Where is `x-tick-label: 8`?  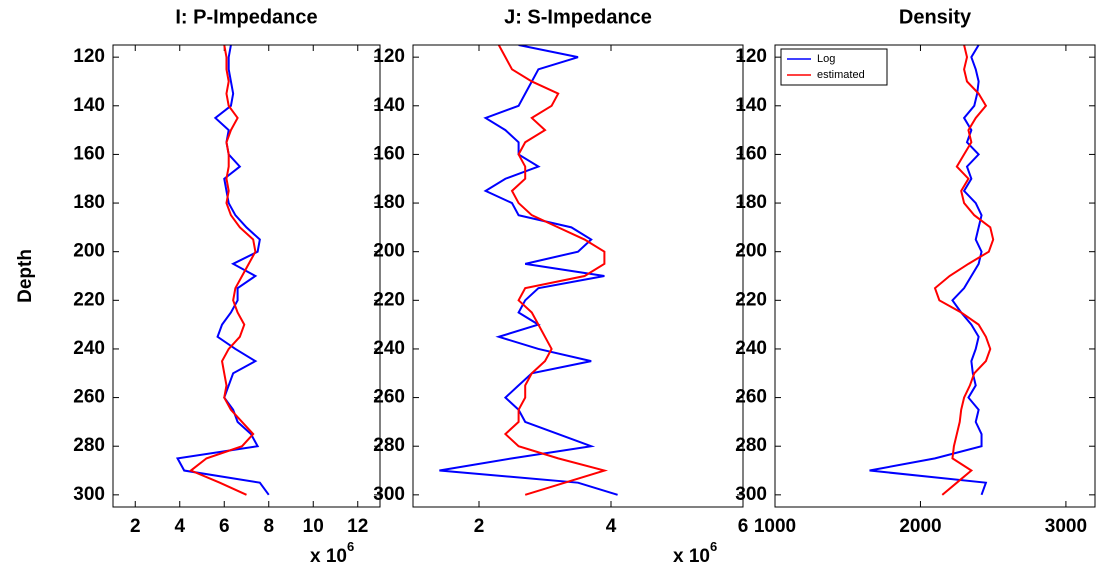
x-tick-label: 8 is located at coordinates (268, 526).